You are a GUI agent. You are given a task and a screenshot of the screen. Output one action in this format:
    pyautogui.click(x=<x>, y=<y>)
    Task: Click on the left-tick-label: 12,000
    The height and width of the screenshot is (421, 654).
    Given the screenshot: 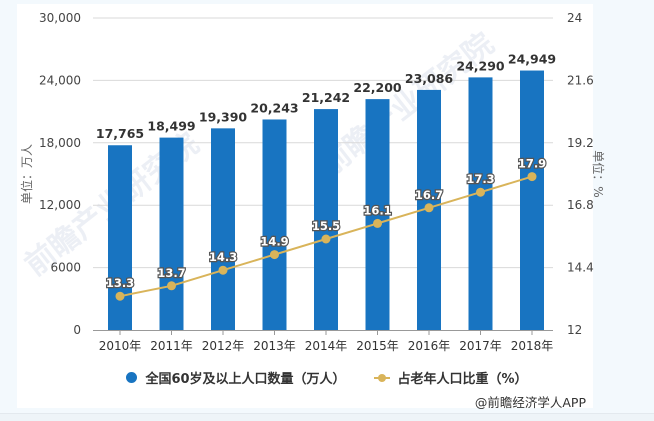 What is the action you would take?
    pyautogui.click(x=60, y=205)
    